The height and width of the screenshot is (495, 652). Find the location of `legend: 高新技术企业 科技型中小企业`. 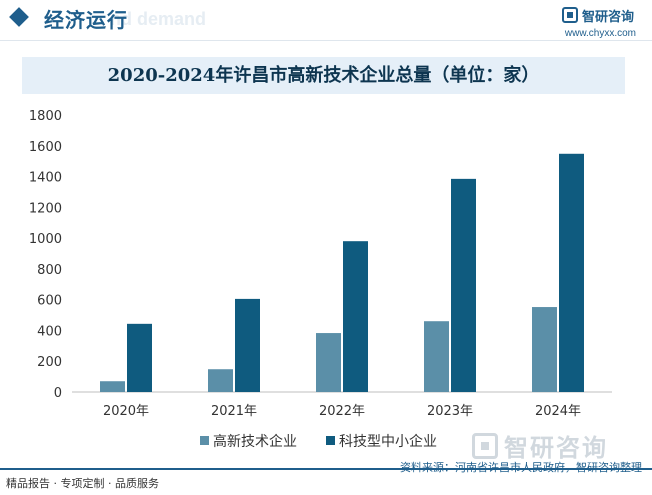

legend: 高新技术企业 科技型中小企业 is located at coordinates (318, 441).